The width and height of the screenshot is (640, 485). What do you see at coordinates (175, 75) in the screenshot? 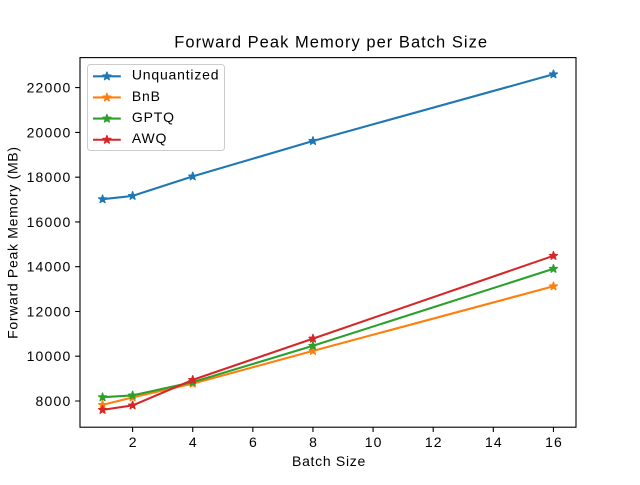
I see `svg-text: Unquantized` at bounding box center [175, 75].